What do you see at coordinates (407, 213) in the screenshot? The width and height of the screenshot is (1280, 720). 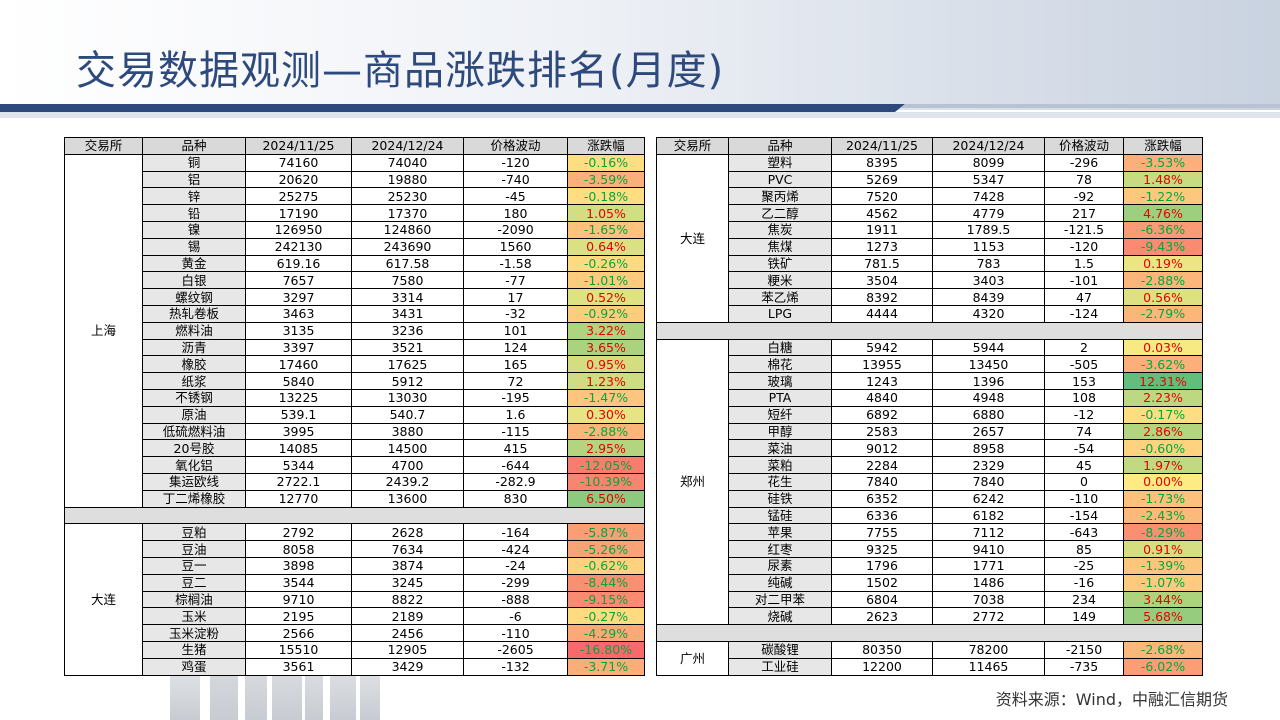 I see `price-end-cell: 17370` at bounding box center [407, 213].